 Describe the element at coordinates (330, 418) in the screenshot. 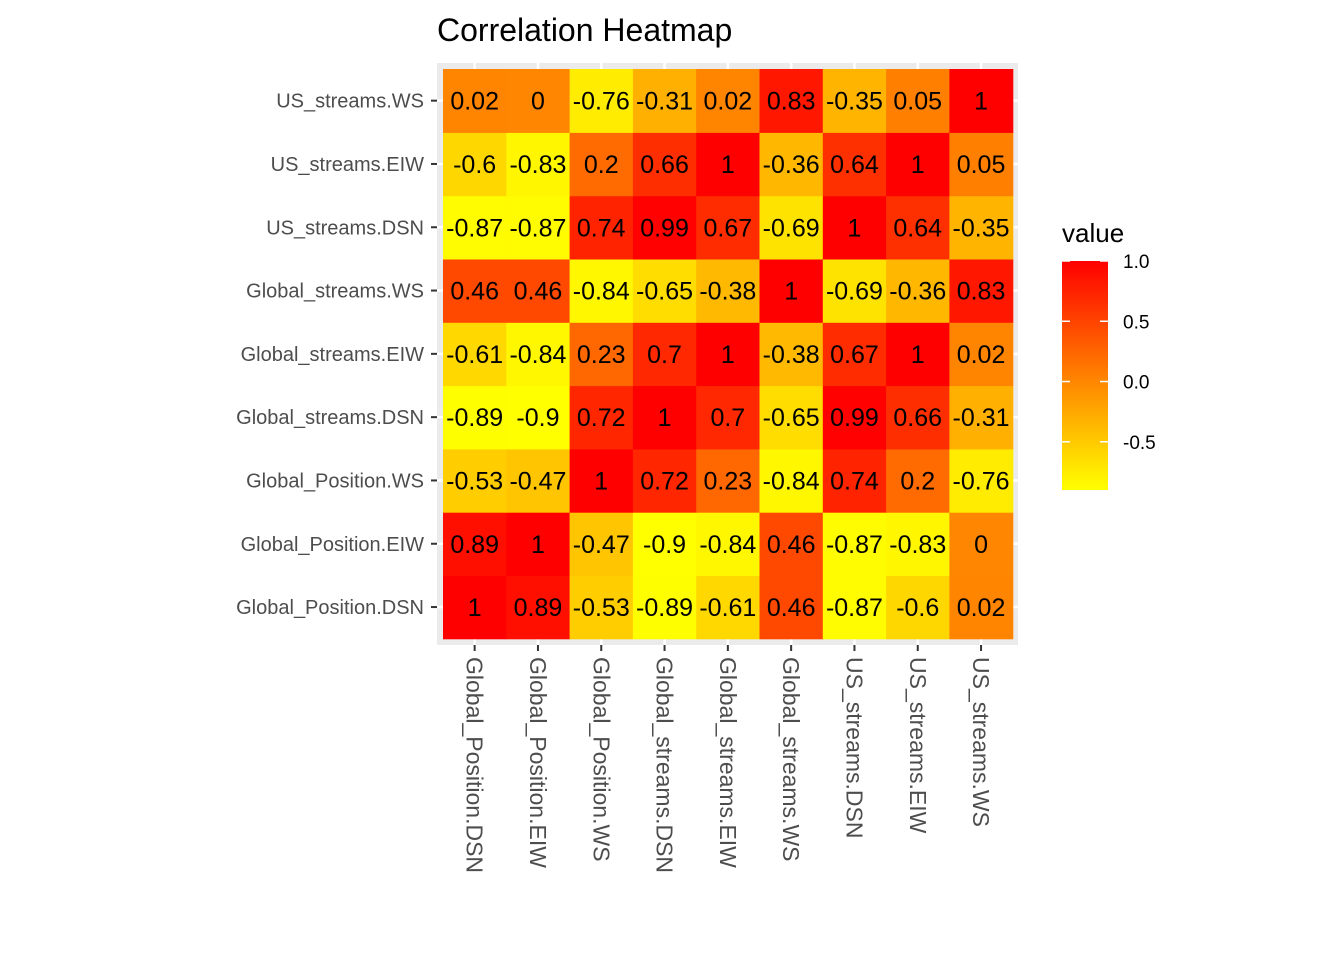

I see `y-tick-label: Global_streams.DSN` at that location.